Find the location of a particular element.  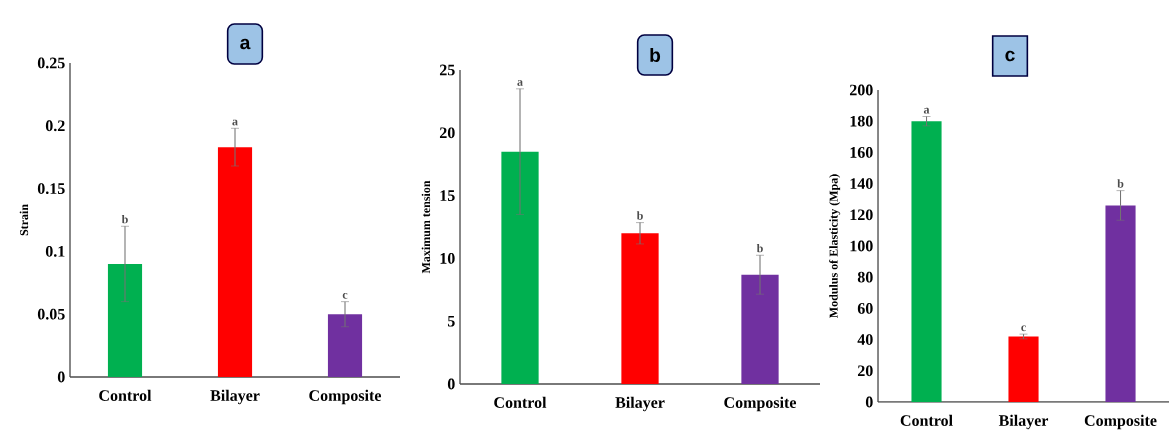

y-tick-label: 120 is located at coordinates (861, 215).